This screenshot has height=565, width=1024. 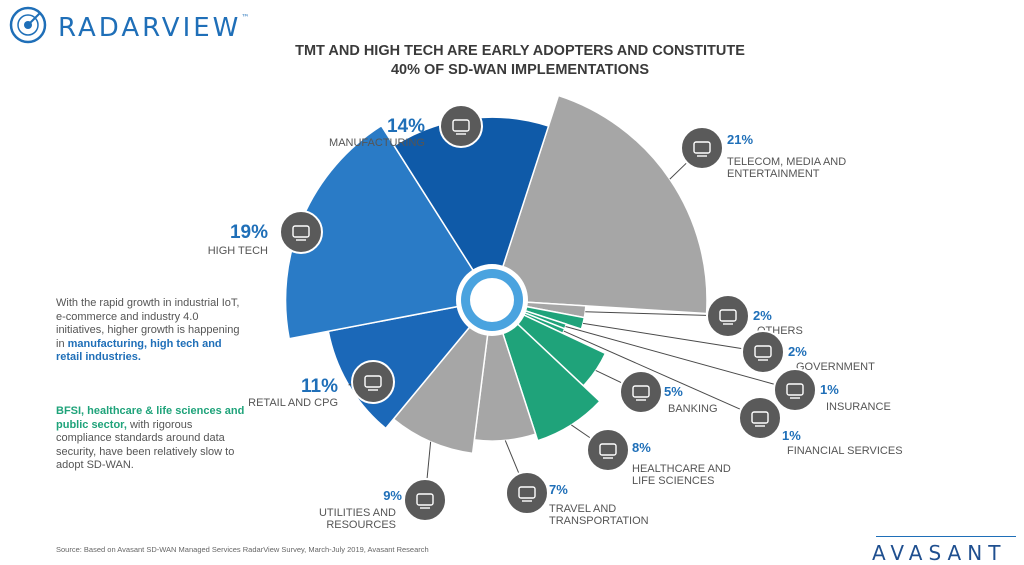 I want to click on label-telecom-media-and-entertainment-1: TELECOM, MEDIA AND, so click(x=786, y=162).